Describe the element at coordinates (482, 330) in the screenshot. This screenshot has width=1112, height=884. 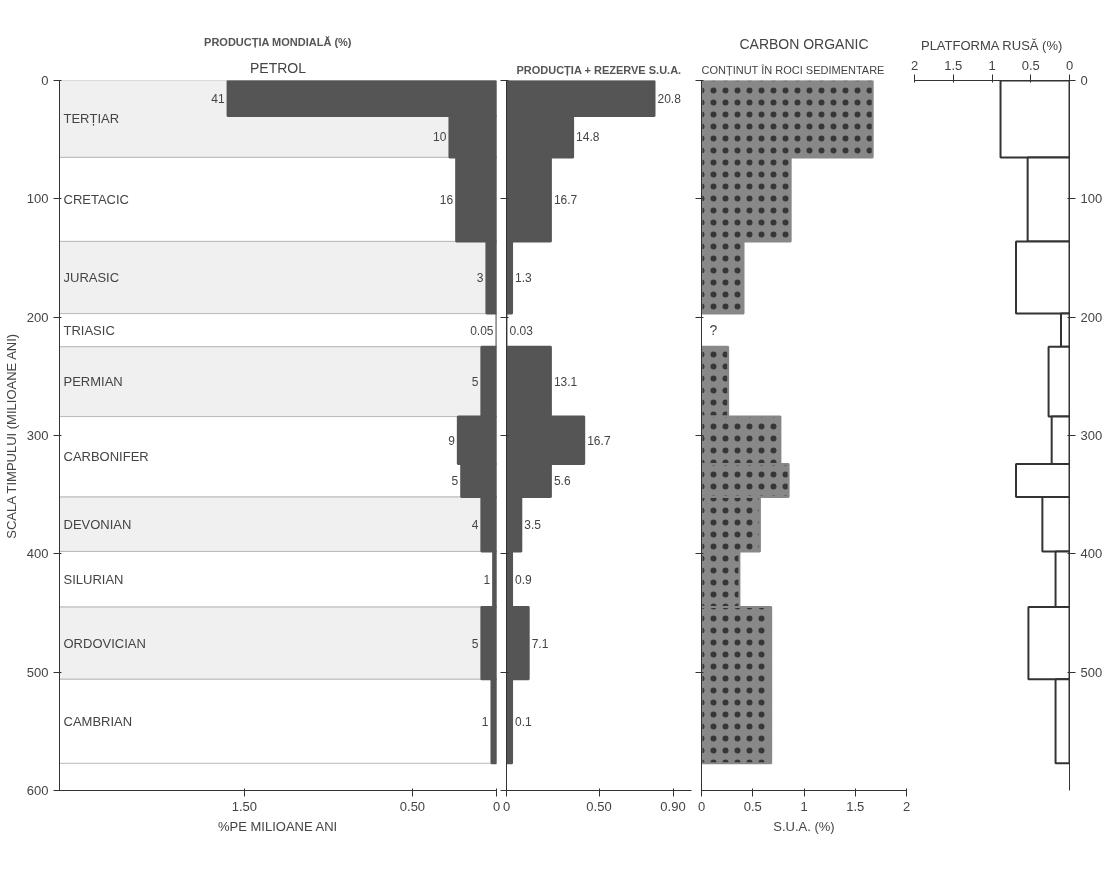
I see `annotation: 0.05` at that location.